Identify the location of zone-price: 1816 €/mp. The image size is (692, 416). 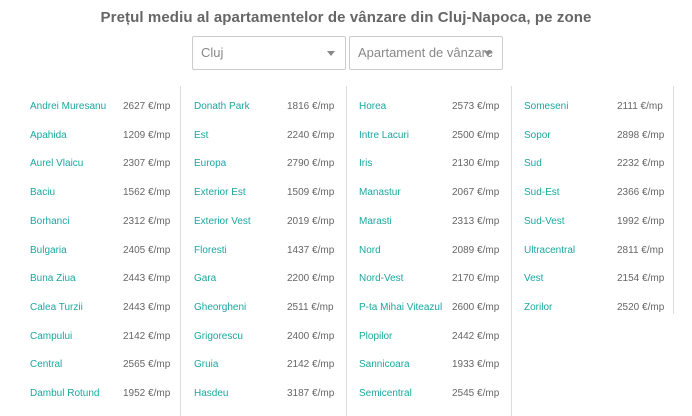
(311, 106).